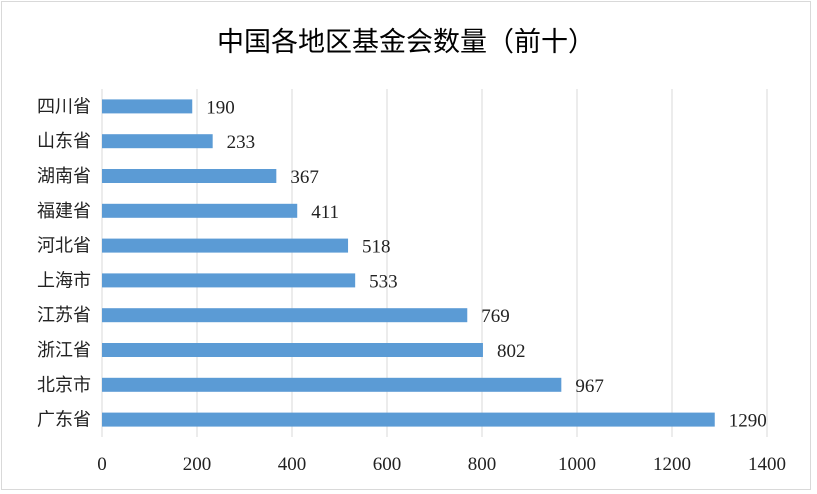 The image size is (817, 494). I want to click on category-label: 上海市, so click(64, 280).